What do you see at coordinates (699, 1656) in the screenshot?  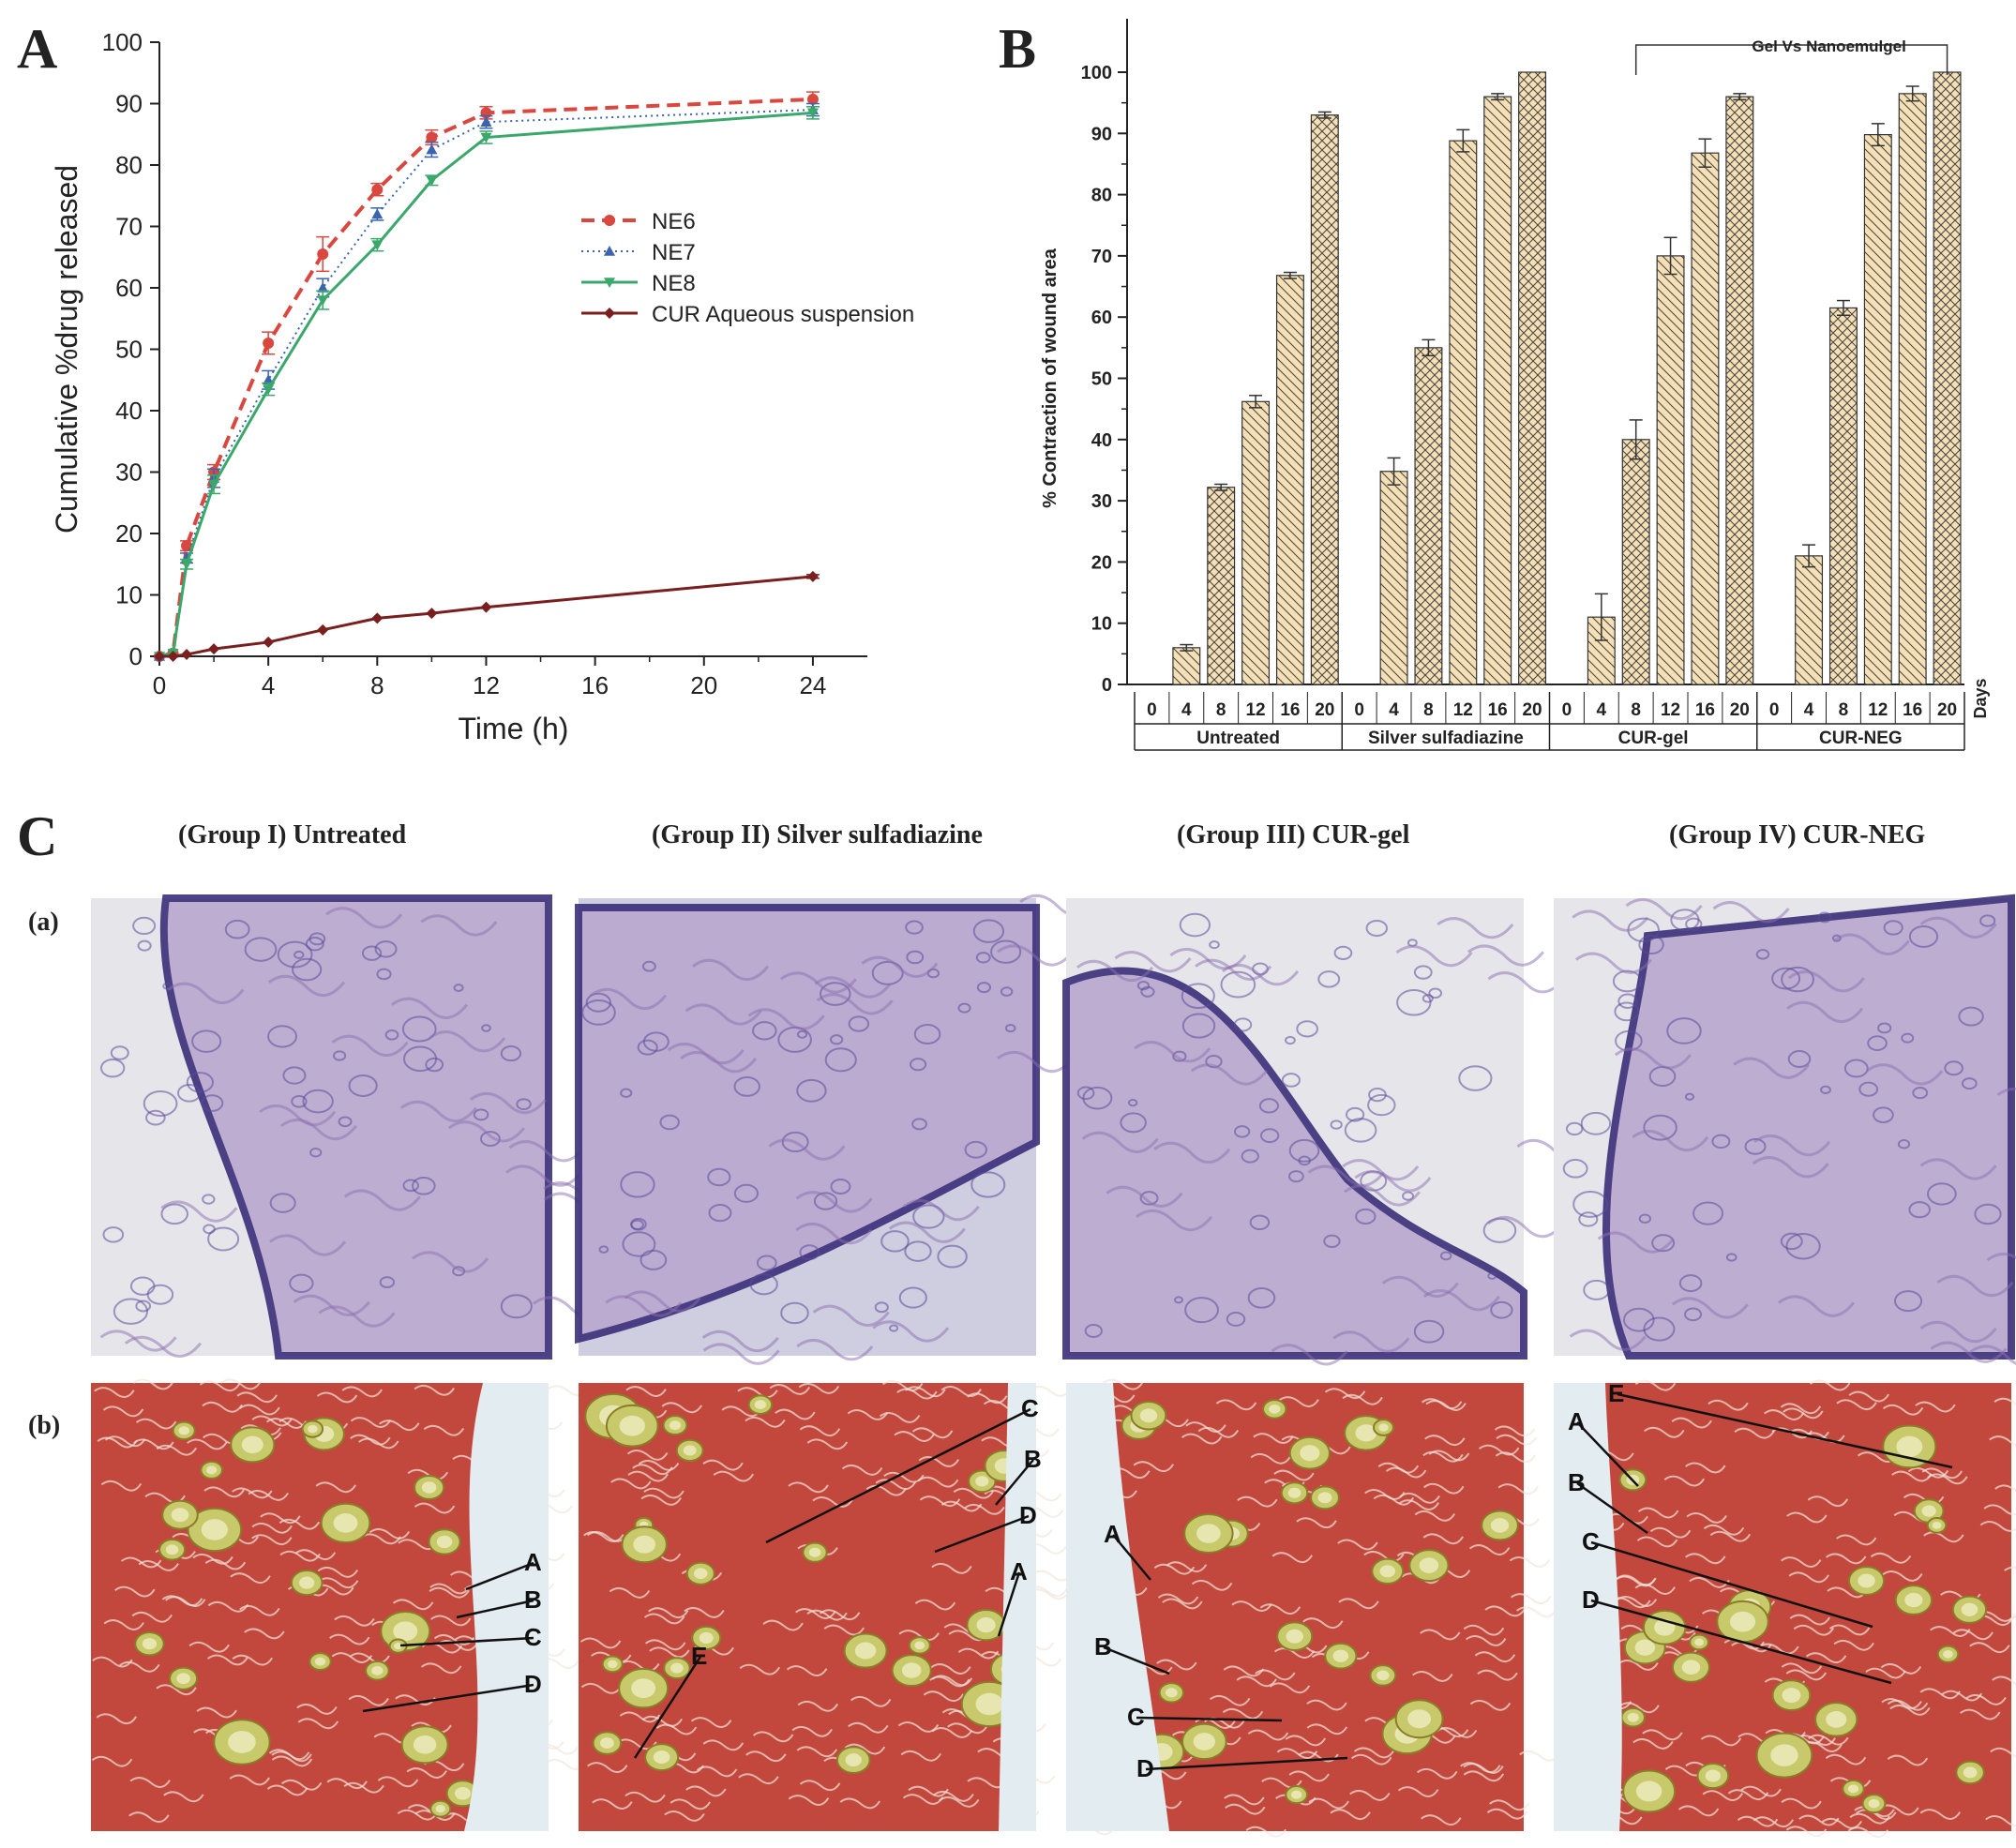 I see `histology-annotation-label: E` at bounding box center [699, 1656].